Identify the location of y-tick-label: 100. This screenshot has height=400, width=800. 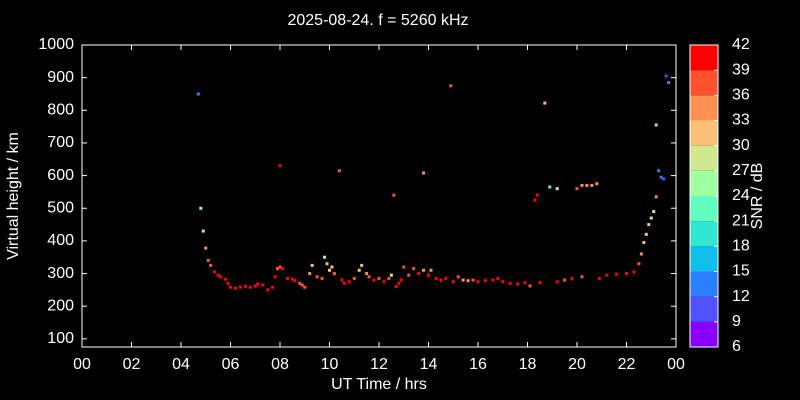
(60, 338).